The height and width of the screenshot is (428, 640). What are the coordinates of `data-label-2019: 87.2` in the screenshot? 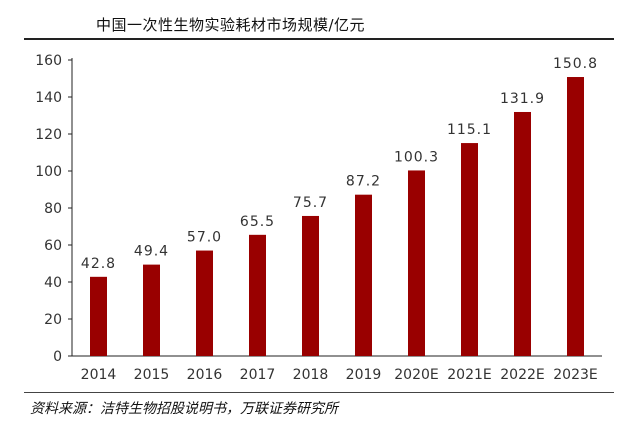 It's located at (363, 182).